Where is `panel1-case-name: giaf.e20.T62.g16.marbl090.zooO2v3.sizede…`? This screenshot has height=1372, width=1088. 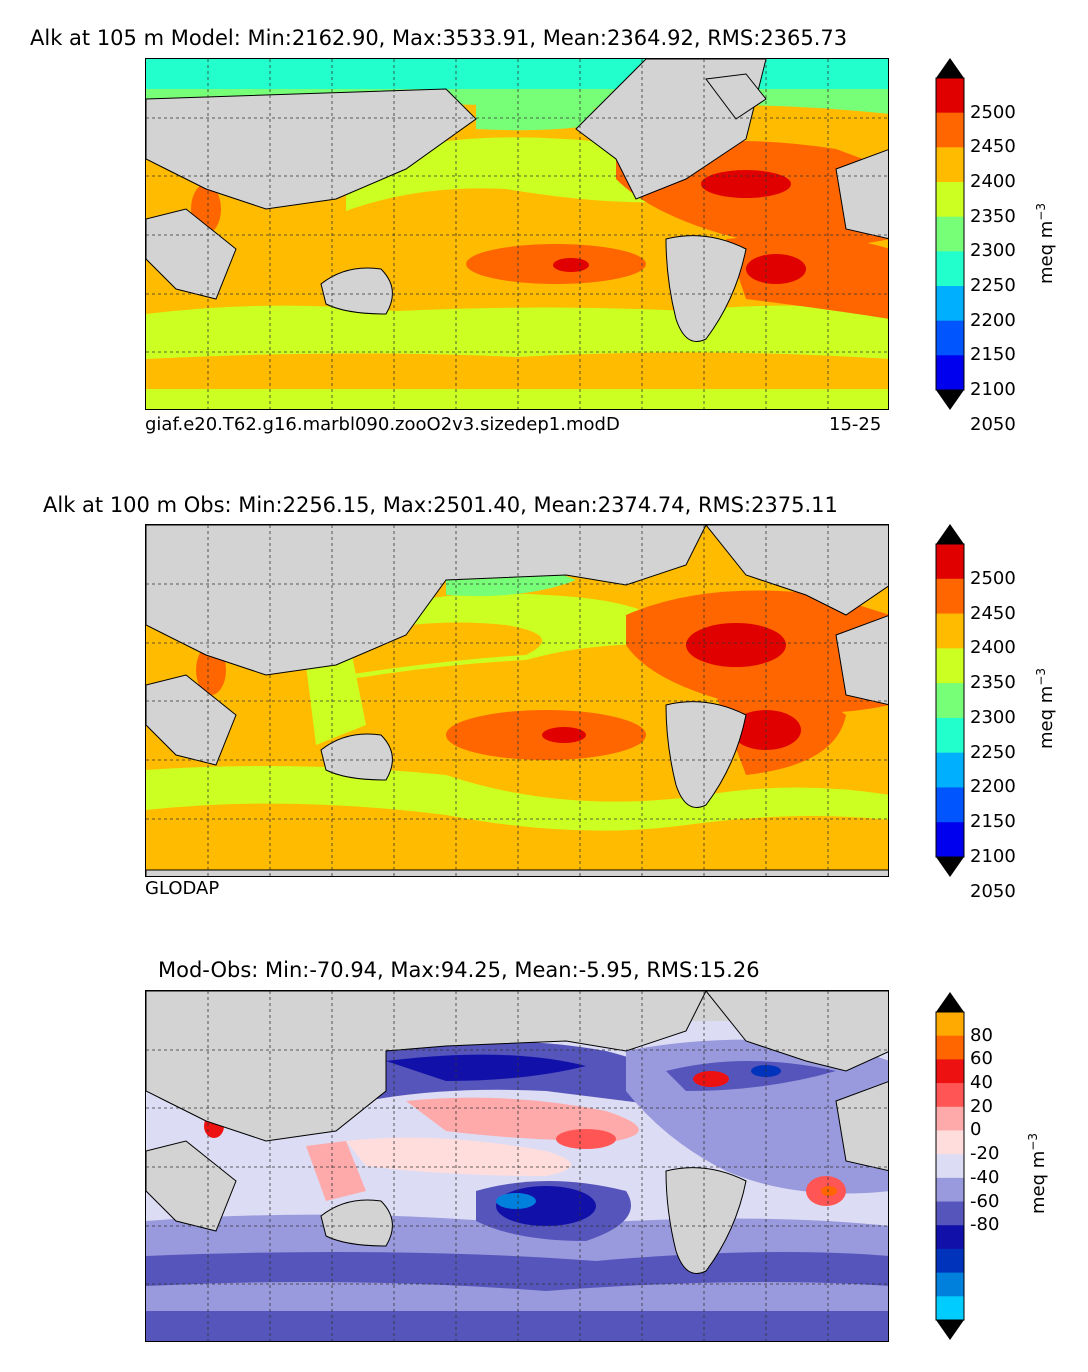 panel1-case-name: giaf.e20.T62.g16.marbl090.zooO2v3.sizede… is located at coordinates (382, 424).